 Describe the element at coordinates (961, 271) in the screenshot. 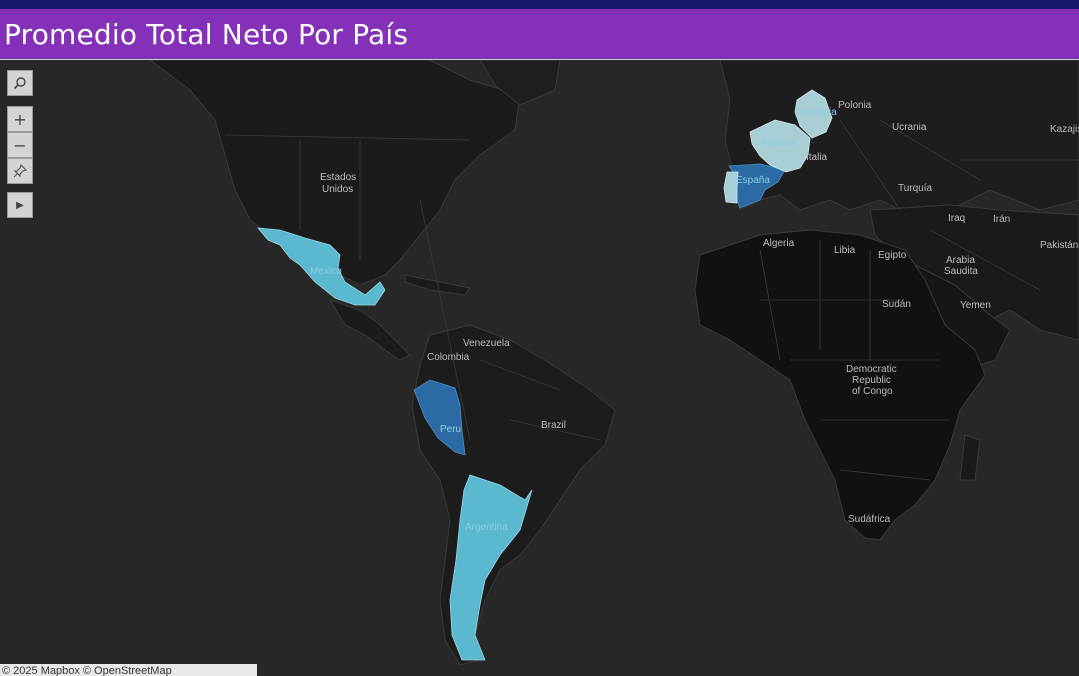

I see `label-saudita: Saudita` at that location.